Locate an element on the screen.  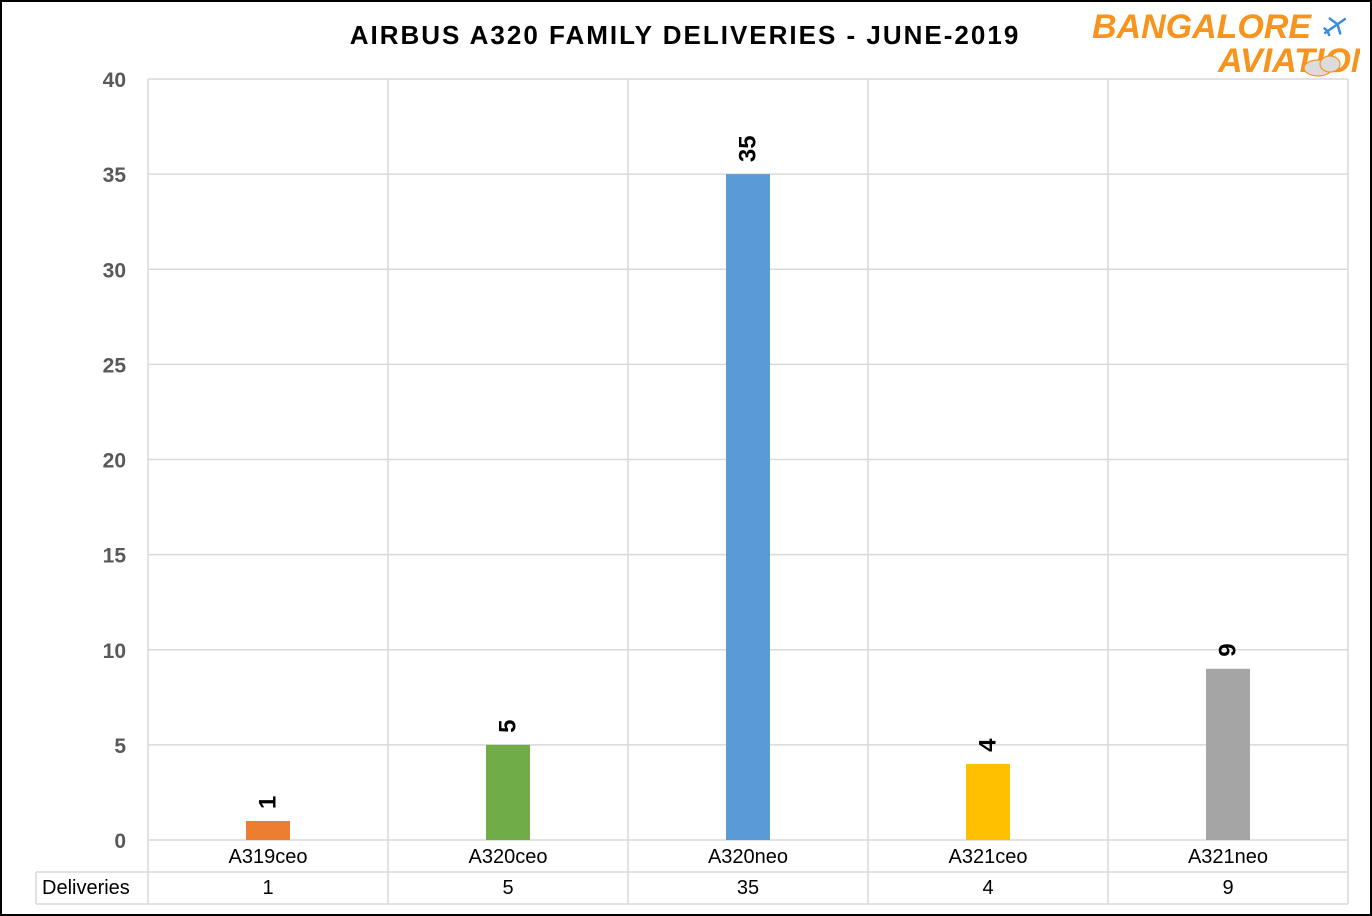
table-value: 1 is located at coordinates (267, 888).